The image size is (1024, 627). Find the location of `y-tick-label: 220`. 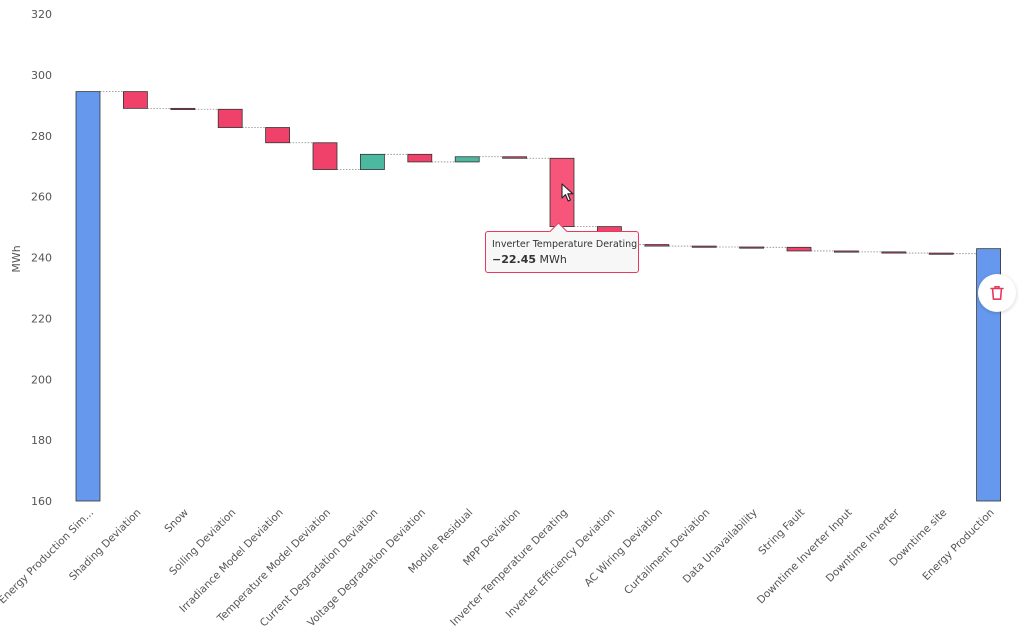

y-tick-label: 220 is located at coordinates (41, 318).